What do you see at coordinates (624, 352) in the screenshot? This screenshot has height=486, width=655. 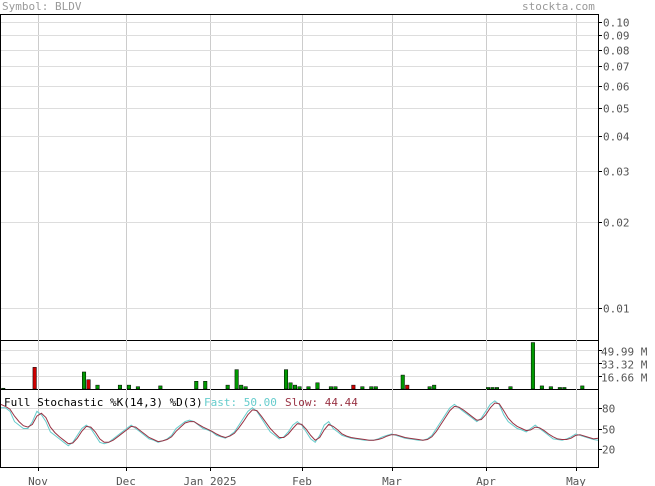 I see `volume-tick-label: 49.99 M` at bounding box center [624, 352].